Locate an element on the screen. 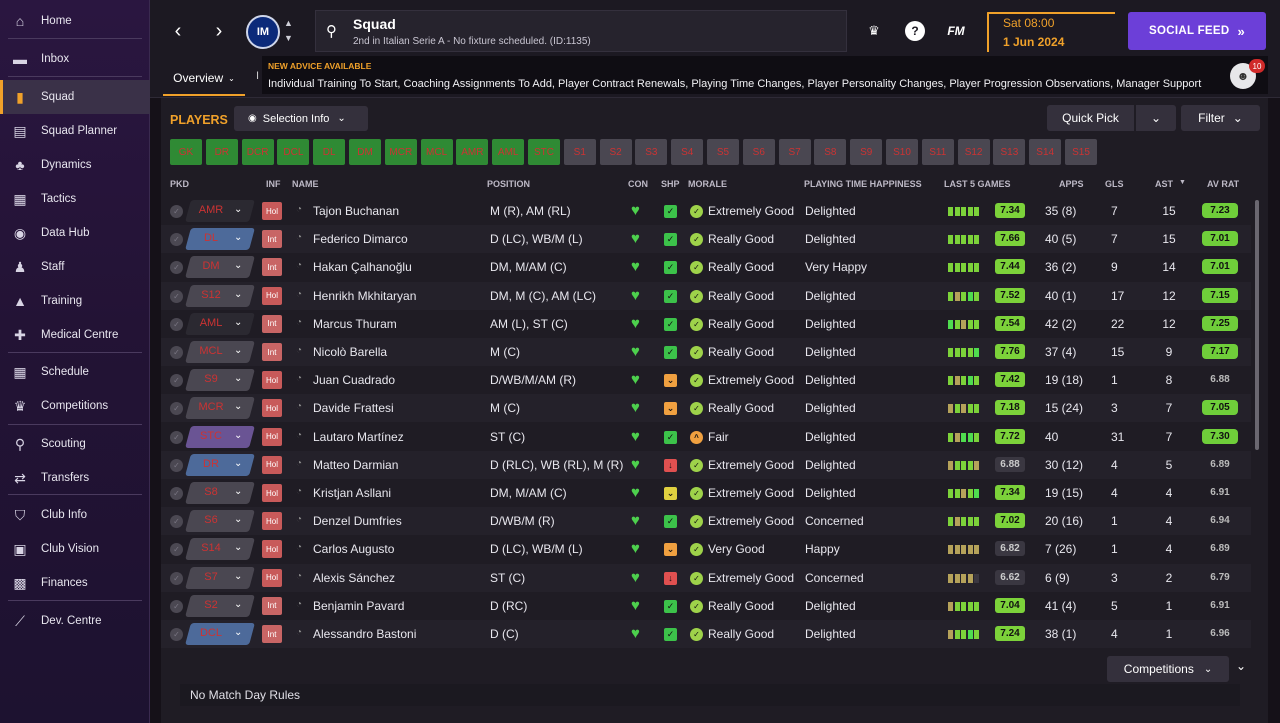 The height and width of the screenshot is (723, 1280). fm-logo: FM is located at coordinates (956, 31).